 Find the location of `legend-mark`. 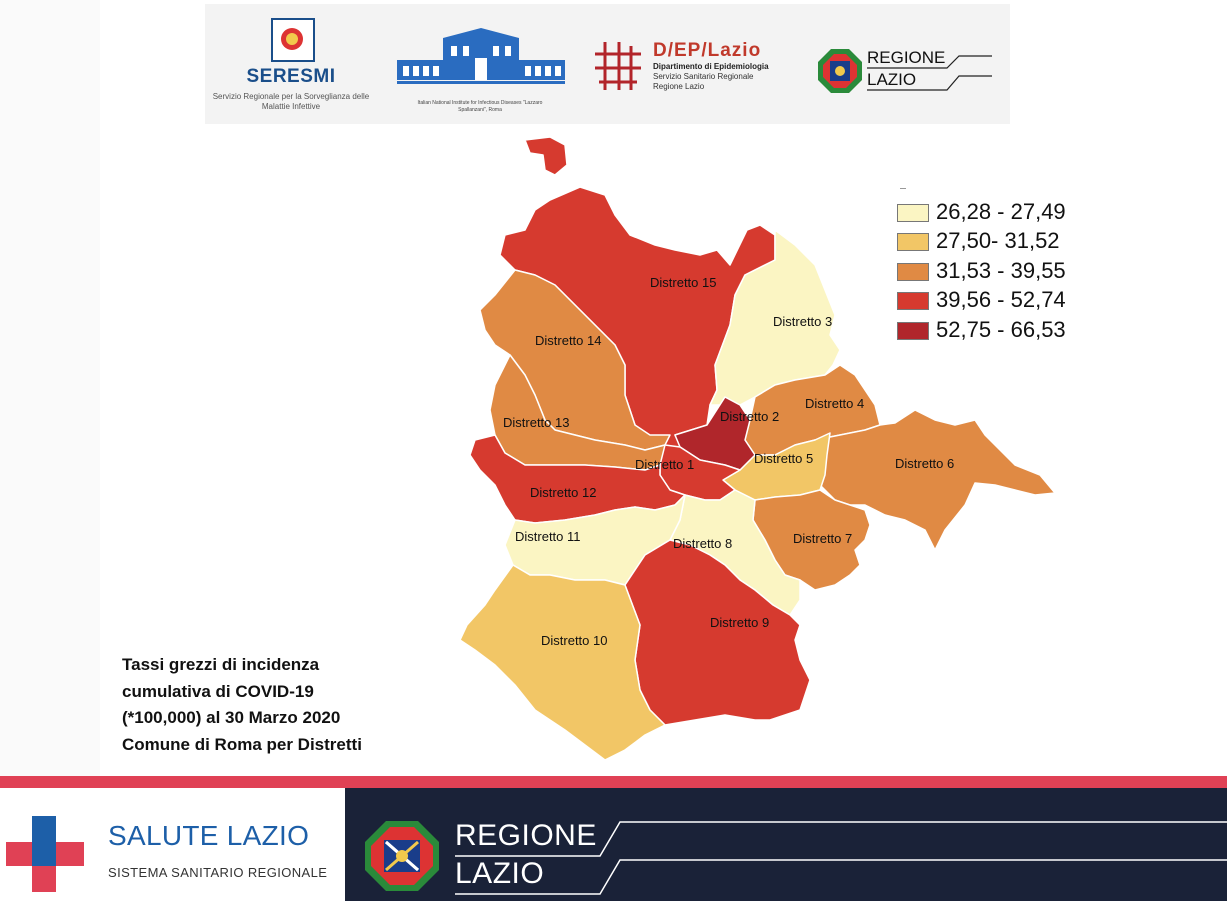

legend-mark is located at coordinates (903, 188).